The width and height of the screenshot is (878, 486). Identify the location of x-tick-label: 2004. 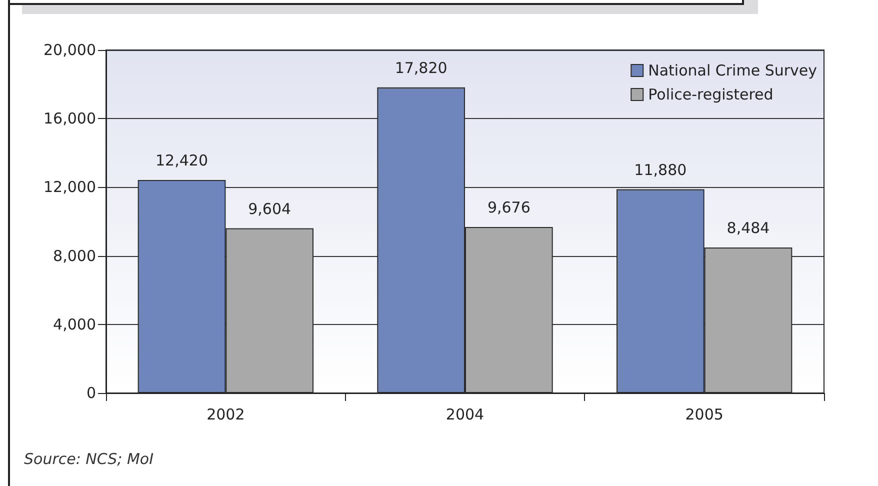
(465, 415).